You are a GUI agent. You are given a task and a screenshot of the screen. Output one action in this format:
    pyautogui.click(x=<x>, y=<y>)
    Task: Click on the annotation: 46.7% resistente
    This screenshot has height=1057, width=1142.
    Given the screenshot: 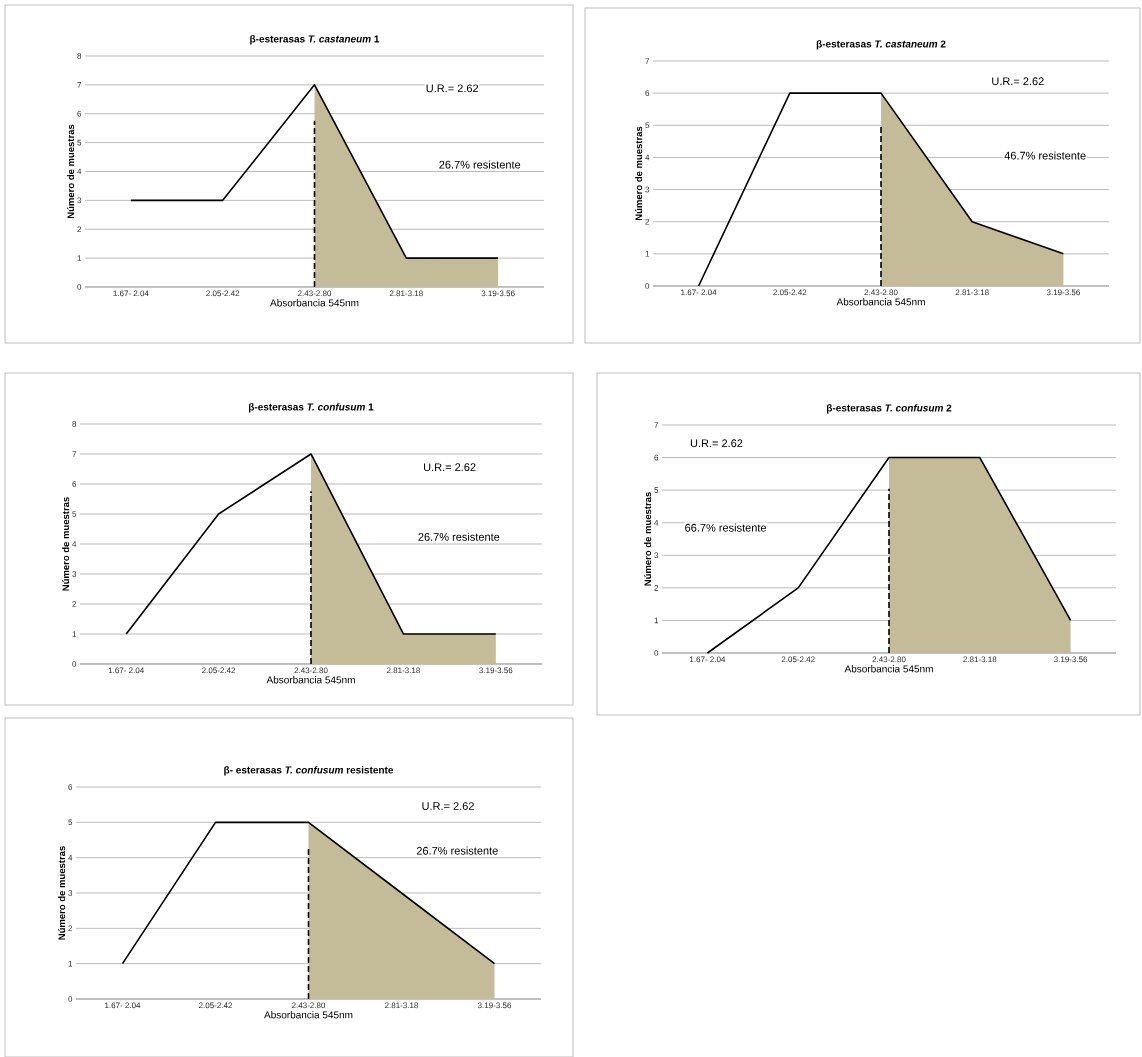 What is the action you would take?
    pyautogui.click(x=1045, y=155)
    